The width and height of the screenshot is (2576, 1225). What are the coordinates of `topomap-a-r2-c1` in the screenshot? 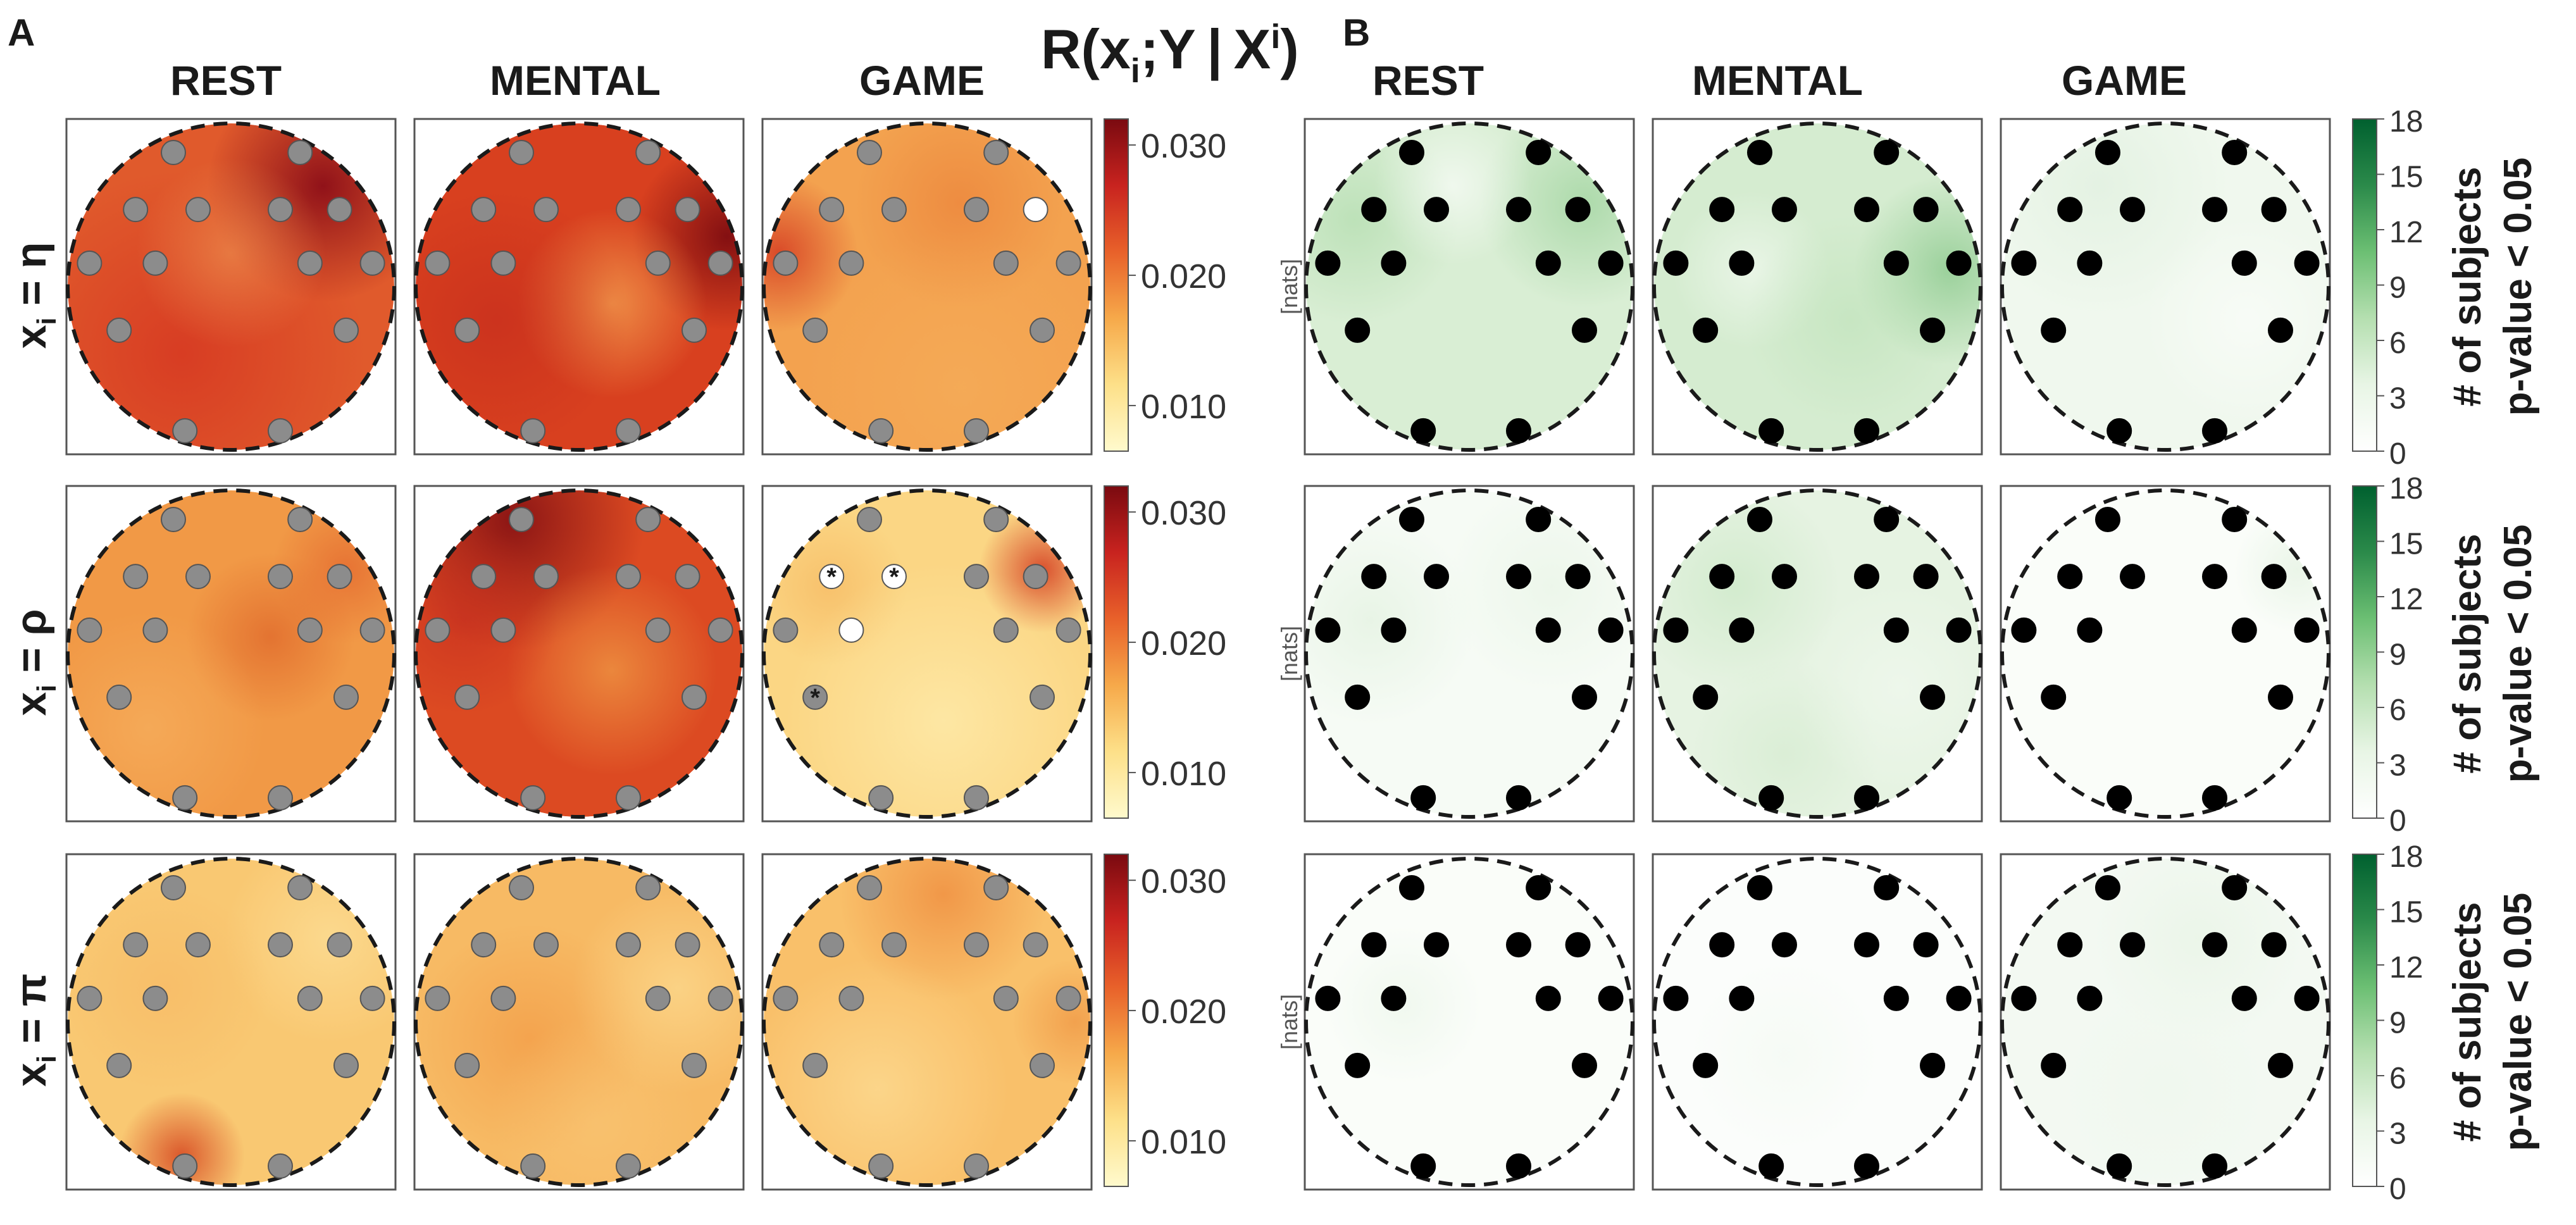 It's located at (579, 1022).